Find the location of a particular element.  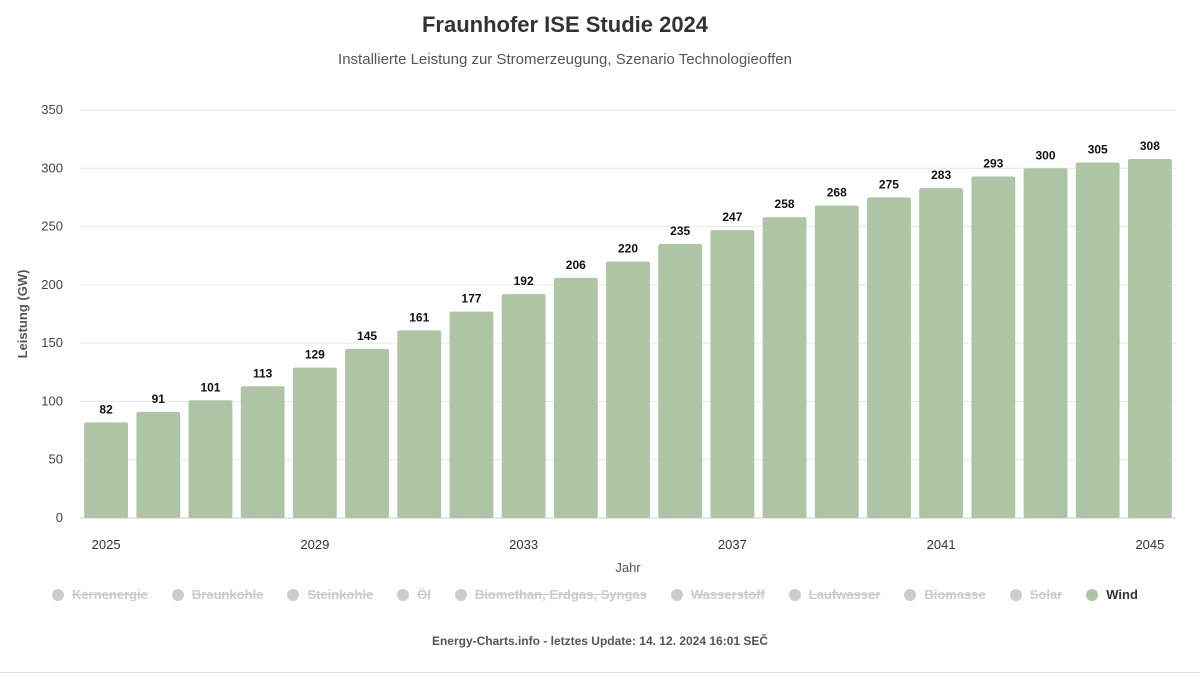

legend-item-wind: Wind is located at coordinates (1112, 594).